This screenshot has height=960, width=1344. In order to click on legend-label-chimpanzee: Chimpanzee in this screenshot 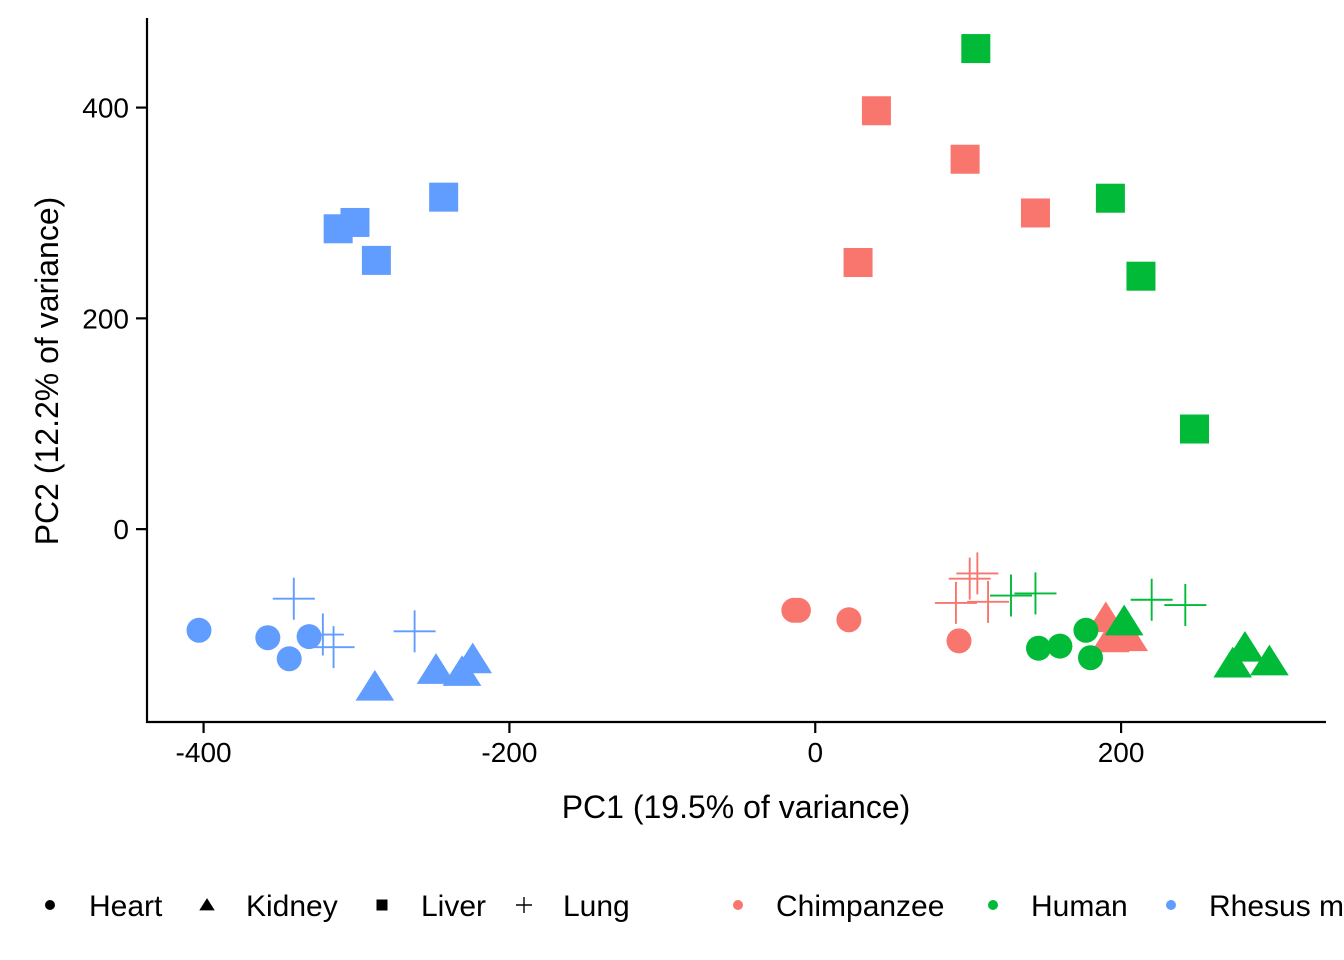, I will do `click(860, 906)`.